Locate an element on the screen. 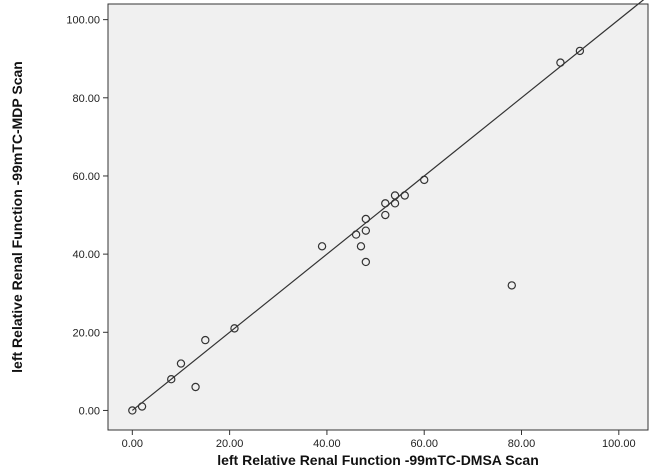 This screenshot has width=654, height=476. x-tick-label: 60.00 is located at coordinates (424, 444).